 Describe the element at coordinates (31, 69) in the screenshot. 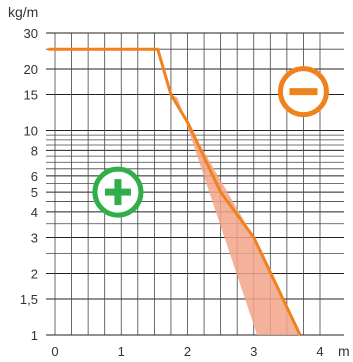

I see `y-tick-label: 20` at that location.